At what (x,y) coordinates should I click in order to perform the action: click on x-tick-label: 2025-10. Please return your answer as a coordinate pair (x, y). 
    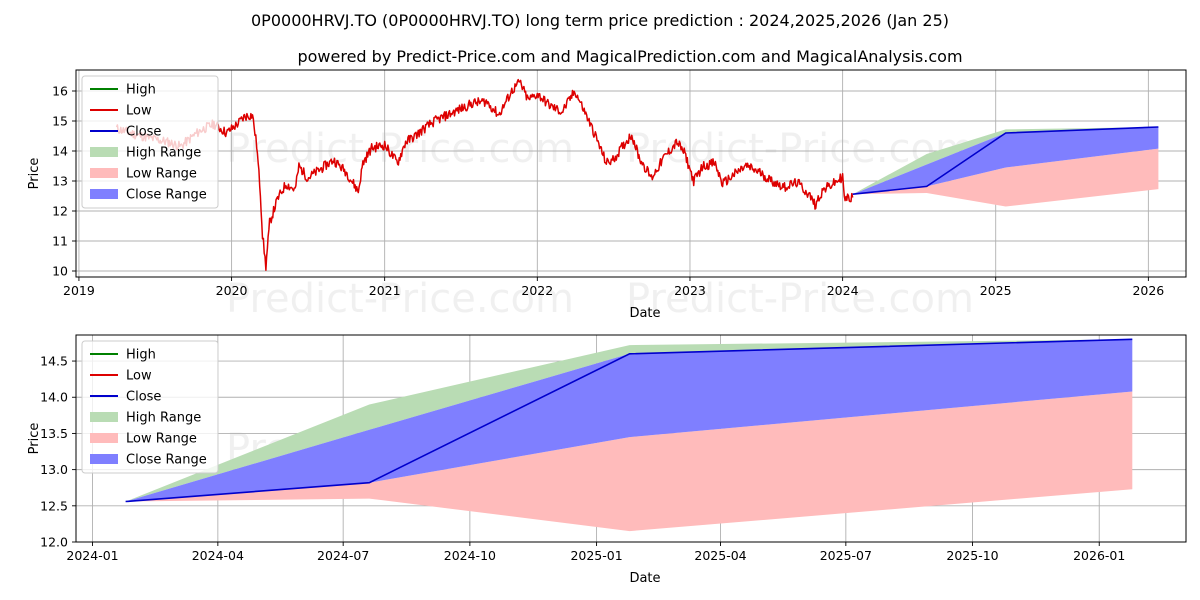
    Looking at the image, I should click on (972, 555).